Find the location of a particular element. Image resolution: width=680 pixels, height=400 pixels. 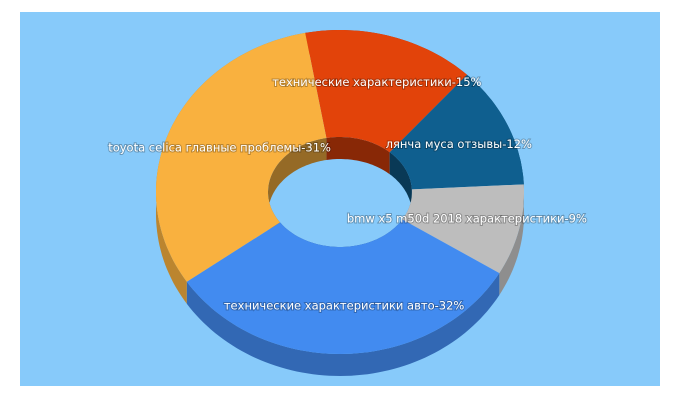

data-label: toyota celica главные проблемы-31% is located at coordinates (219, 147).